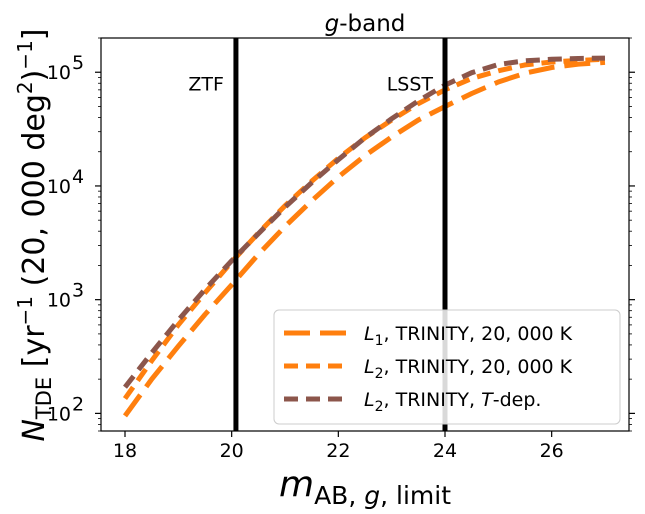 The image size is (645, 514). Describe the element at coordinates (296, 484) in the screenshot. I see `xlabel-m: m` at that location.